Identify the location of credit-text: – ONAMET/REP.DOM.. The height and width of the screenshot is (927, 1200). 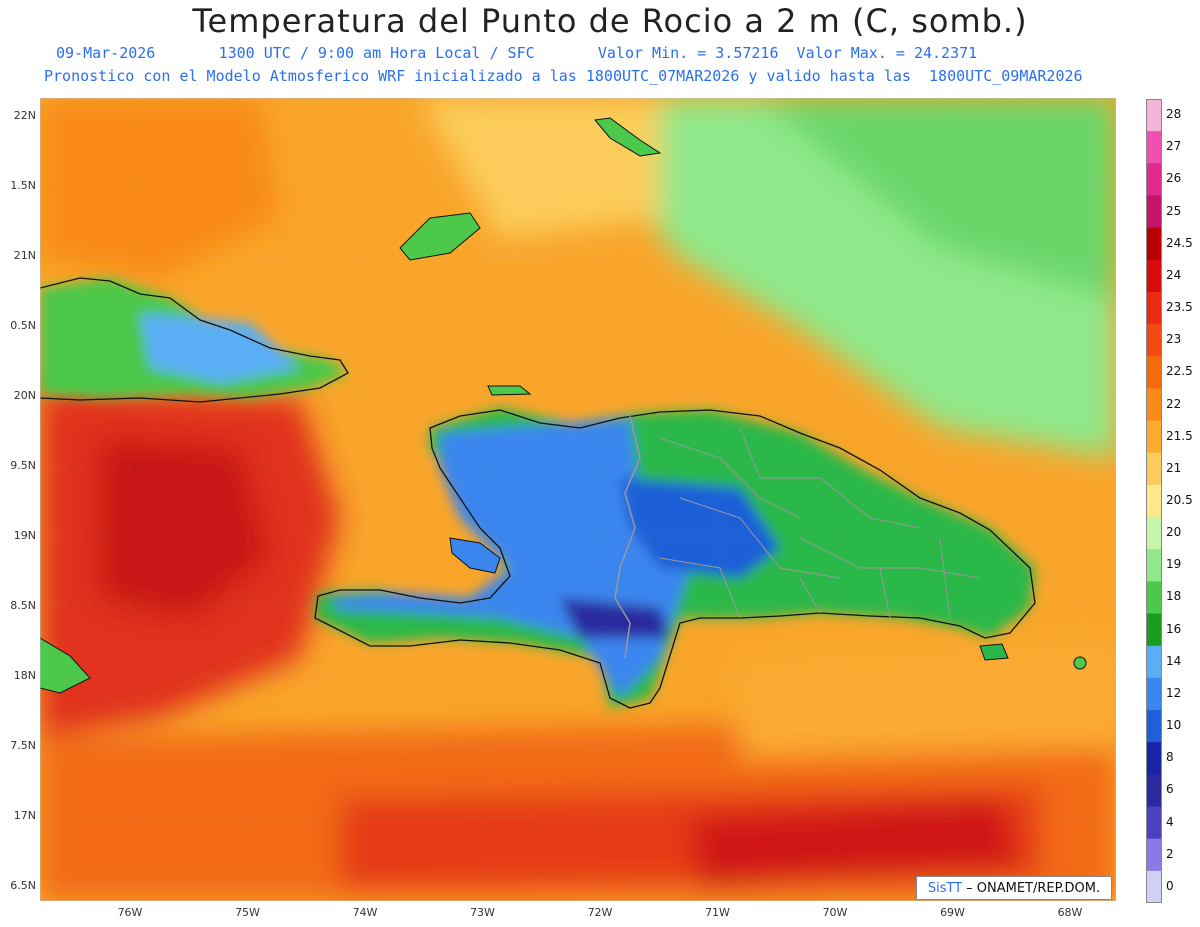
(1033, 888).